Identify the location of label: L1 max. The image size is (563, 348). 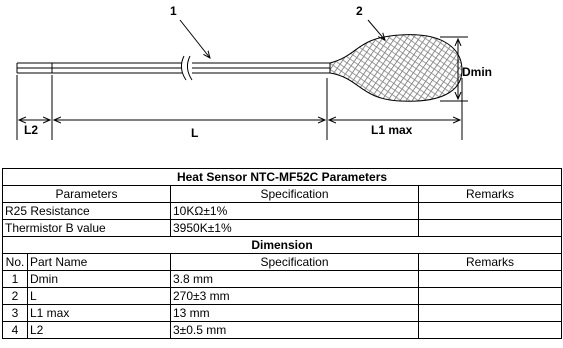
(392, 130).